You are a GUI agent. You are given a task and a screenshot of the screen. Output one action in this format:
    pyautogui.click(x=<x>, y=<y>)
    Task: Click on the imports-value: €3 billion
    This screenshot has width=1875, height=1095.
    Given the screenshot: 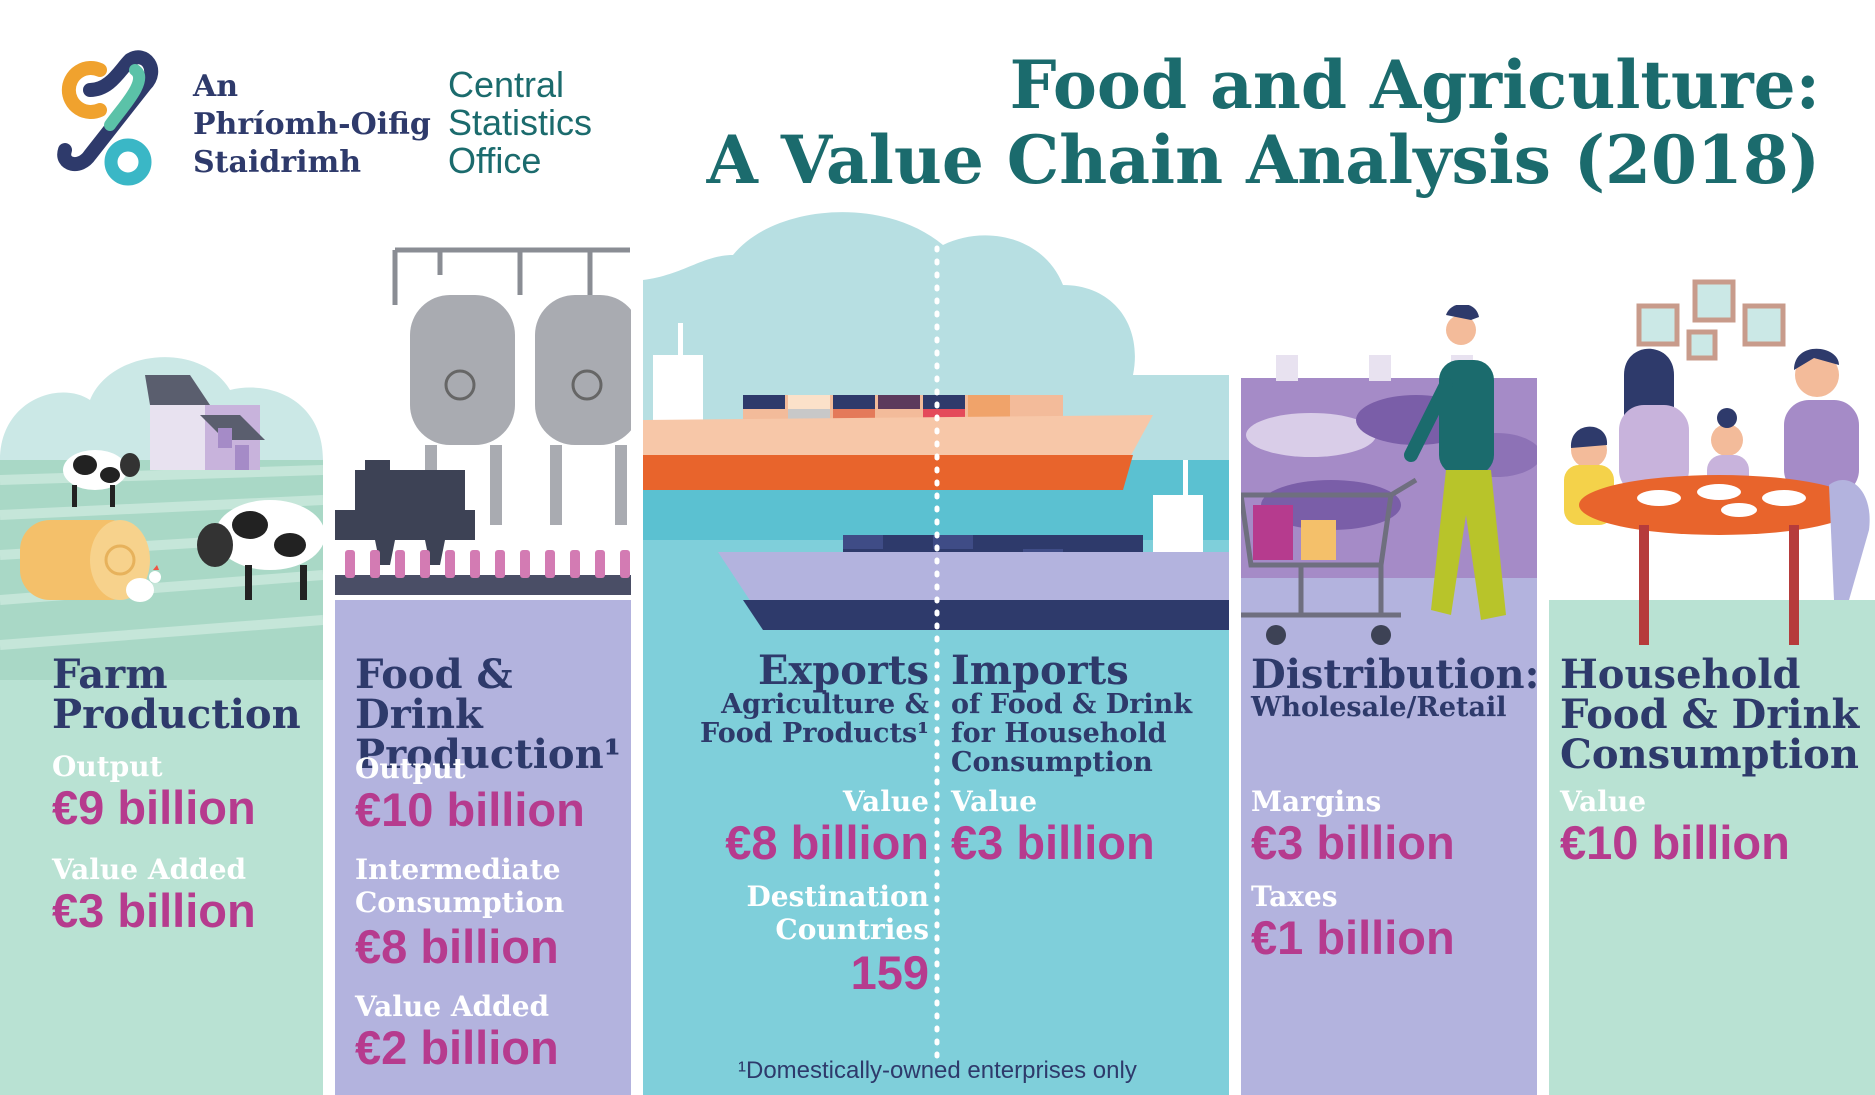 What is the action you would take?
    pyautogui.click(x=1053, y=842)
    